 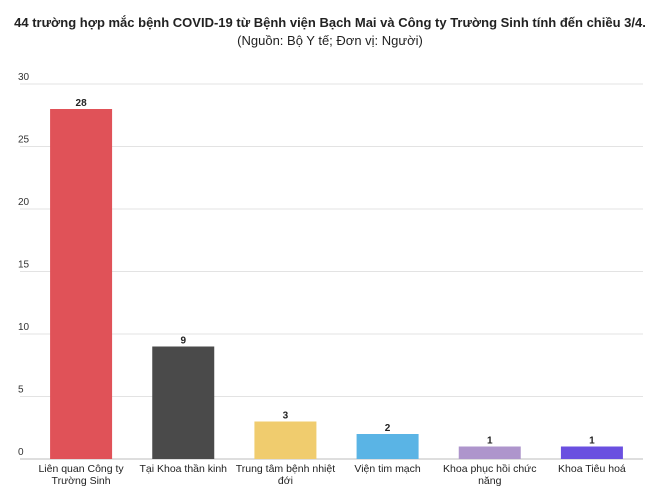 I want to click on y-tick-label: 5, so click(x=21, y=390).